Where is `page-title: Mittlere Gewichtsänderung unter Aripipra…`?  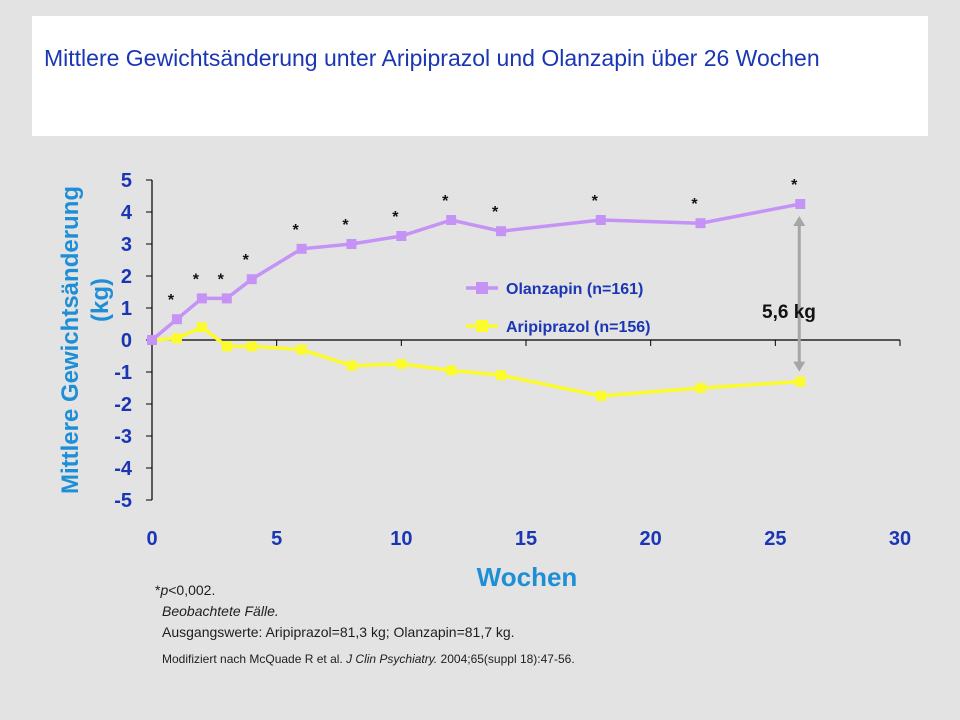 page-title: Mittlere Gewichtsänderung unter Aripipra… is located at coordinates (432, 58).